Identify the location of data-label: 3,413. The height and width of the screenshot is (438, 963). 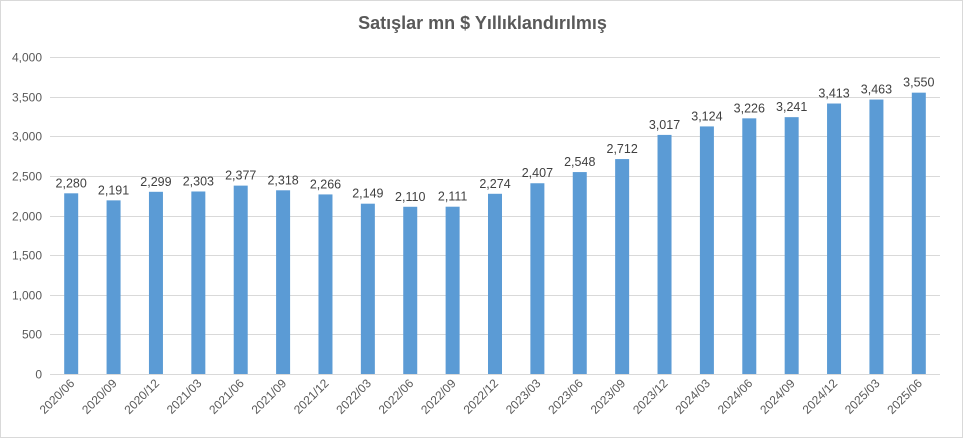
(833, 94).